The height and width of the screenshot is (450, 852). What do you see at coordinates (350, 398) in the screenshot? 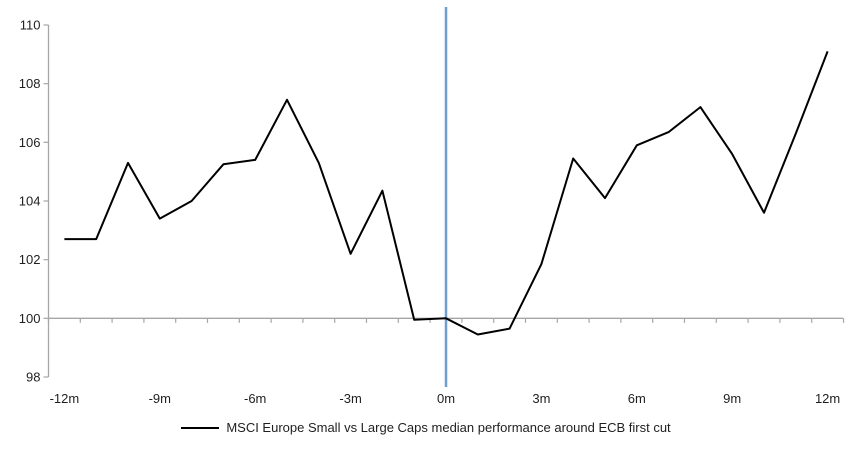
I see `x-axis-tick-label: -3m` at bounding box center [350, 398].